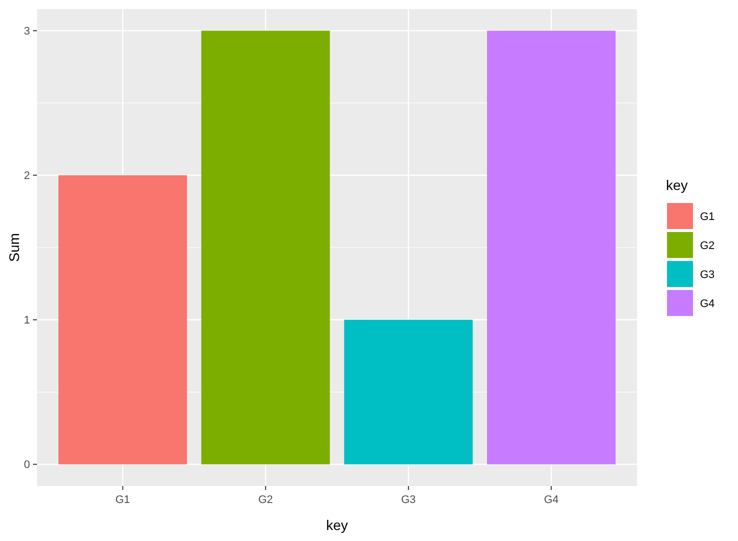 This screenshot has height=541, width=738. What do you see at coordinates (707, 246) in the screenshot?
I see `legend-label: G2` at bounding box center [707, 246].